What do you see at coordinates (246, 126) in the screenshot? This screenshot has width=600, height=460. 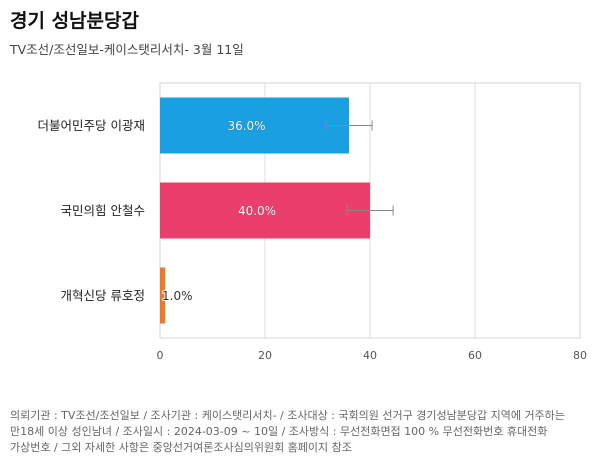 I see `value-label: 36.0%` at bounding box center [246, 126].